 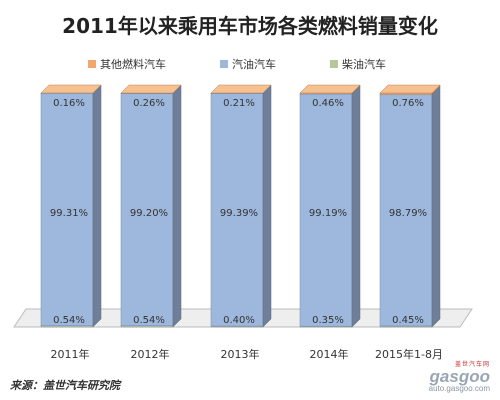 What do you see at coordinates (334, 64) in the screenshot?
I see `legend-swatch-diesel` at bounding box center [334, 64].